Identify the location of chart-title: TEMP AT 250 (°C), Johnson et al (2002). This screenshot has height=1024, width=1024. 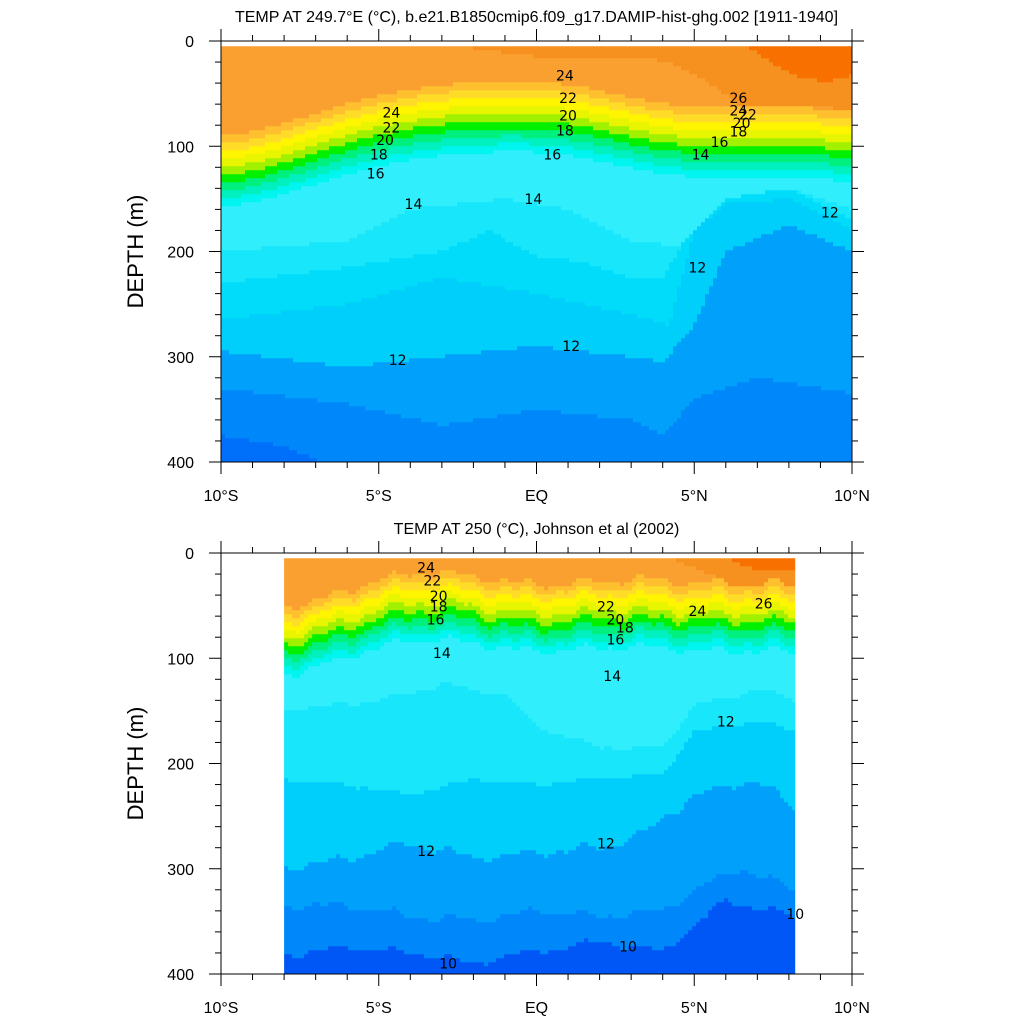
(537, 529).